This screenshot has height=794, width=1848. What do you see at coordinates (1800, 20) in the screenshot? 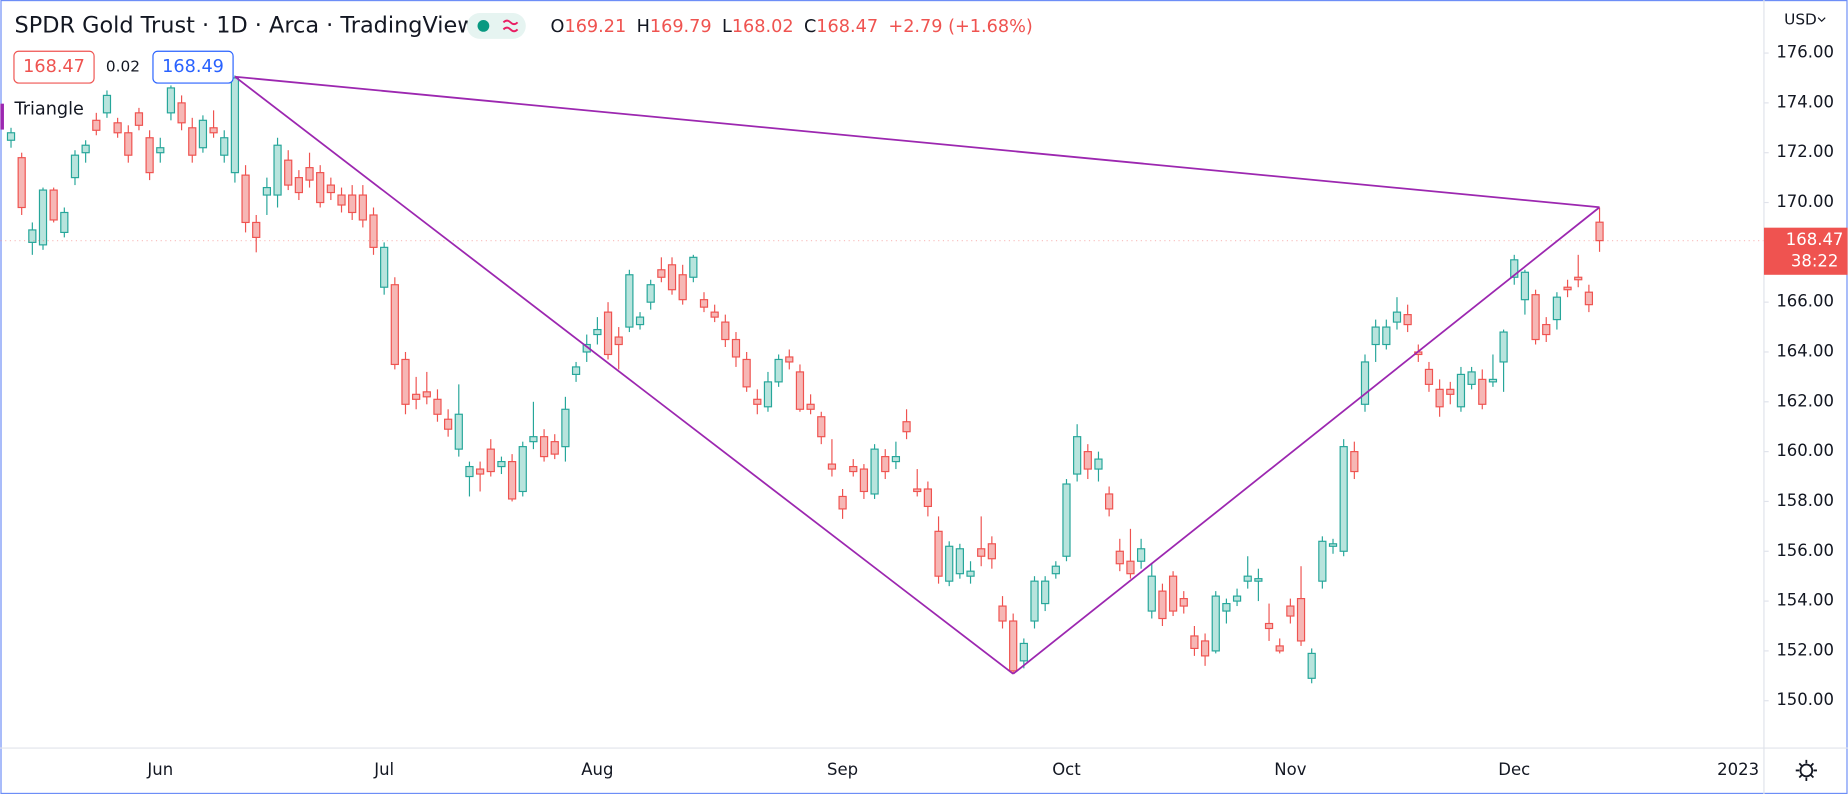
I see `currency: USD` at bounding box center [1800, 20].